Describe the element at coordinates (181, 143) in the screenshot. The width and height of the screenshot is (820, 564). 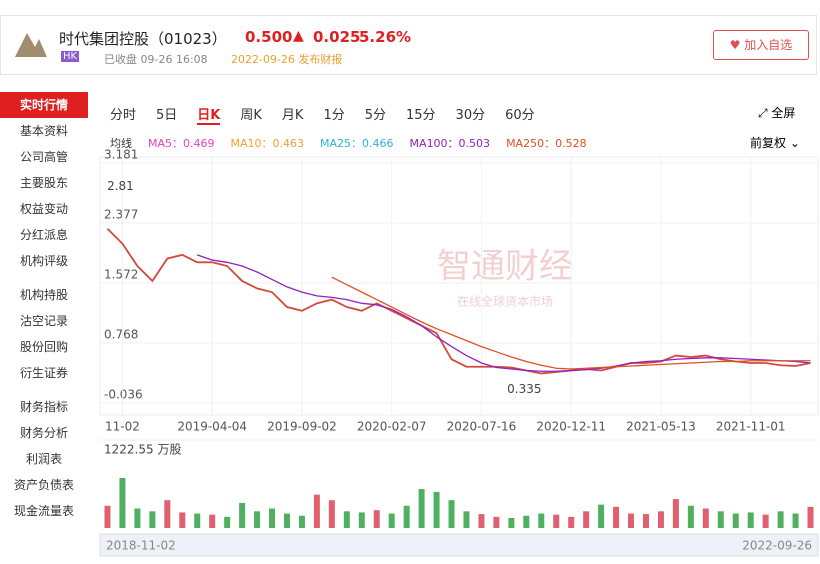
I see `ma-item: MA5：0.469` at that location.